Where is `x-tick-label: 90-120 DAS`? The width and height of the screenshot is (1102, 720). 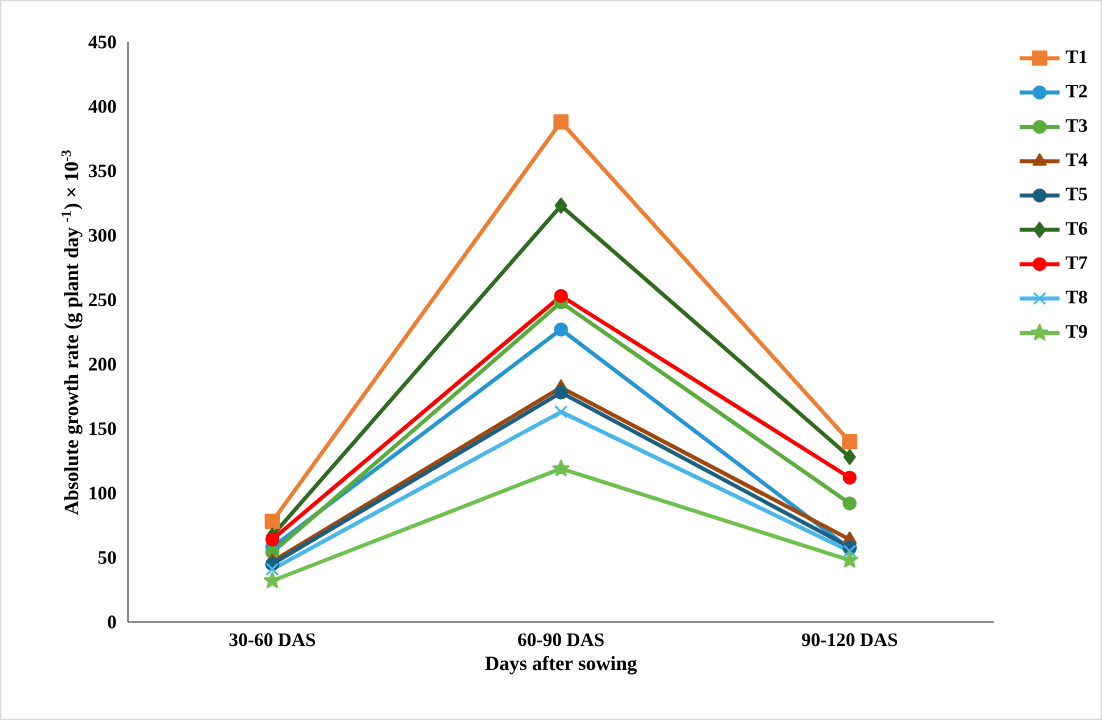
x-tick-label: 90-120 DAS is located at coordinates (849, 640).